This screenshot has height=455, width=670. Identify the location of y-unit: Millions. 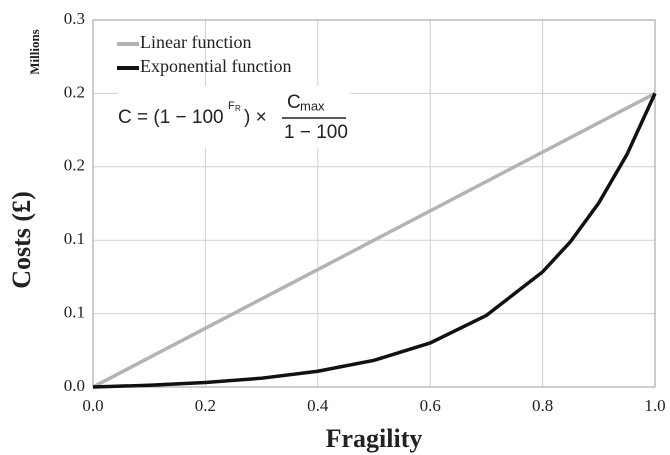
(34, 52).